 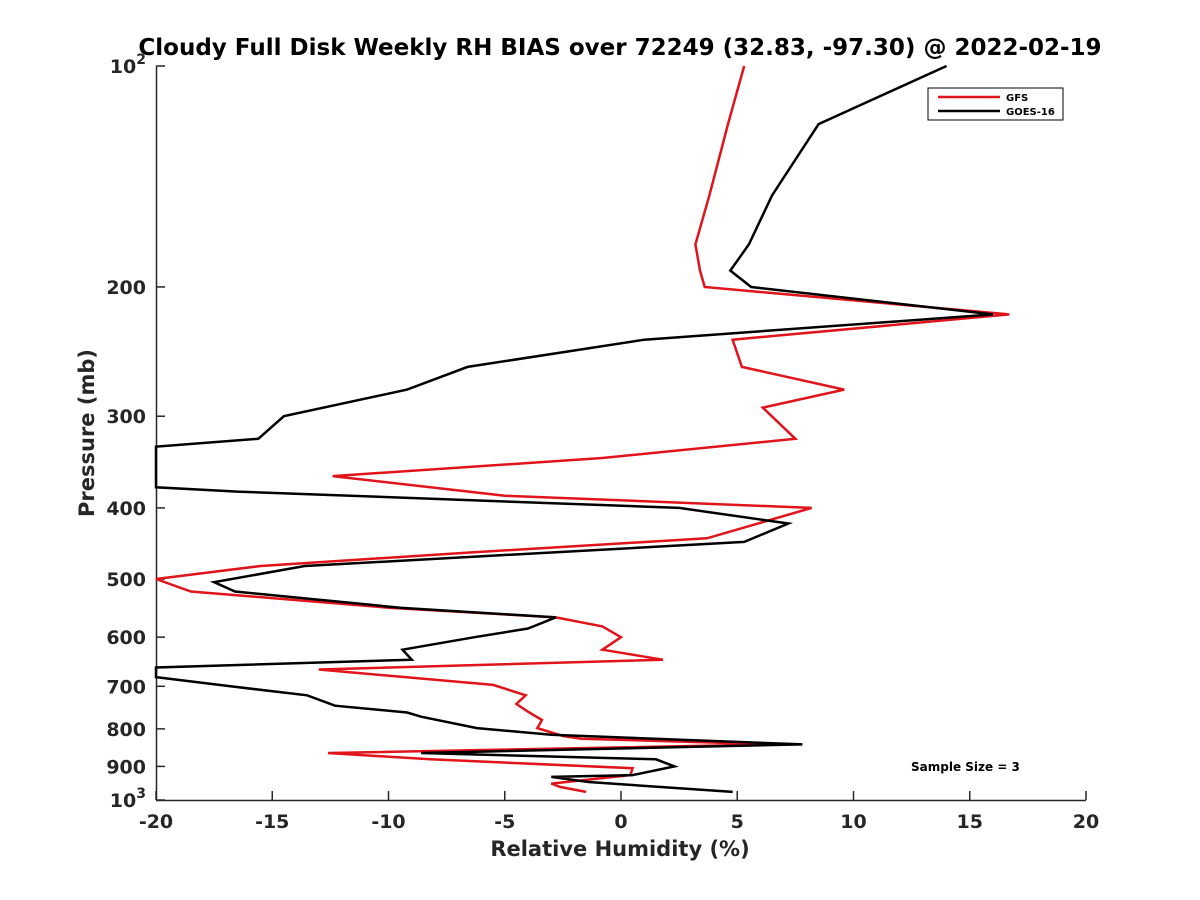 I want to click on x-tick-label: -15, so click(x=272, y=822).